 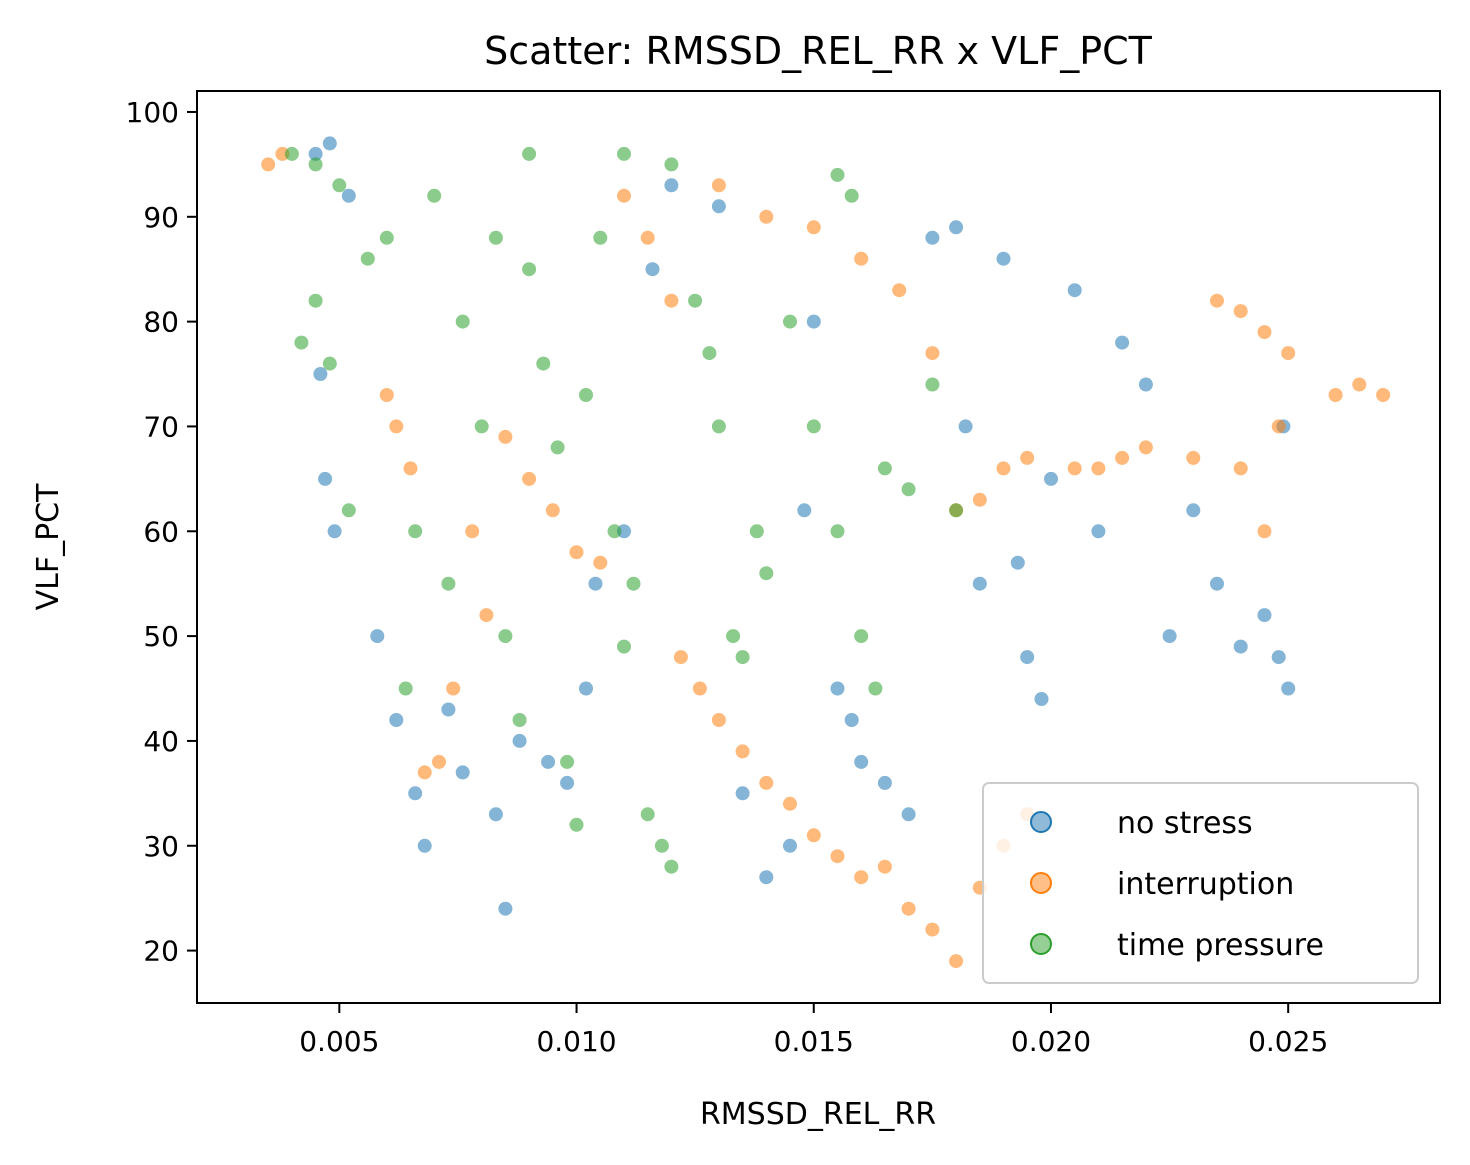 I want to click on y-tick-label-2: 40, so click(x=161, y=741).